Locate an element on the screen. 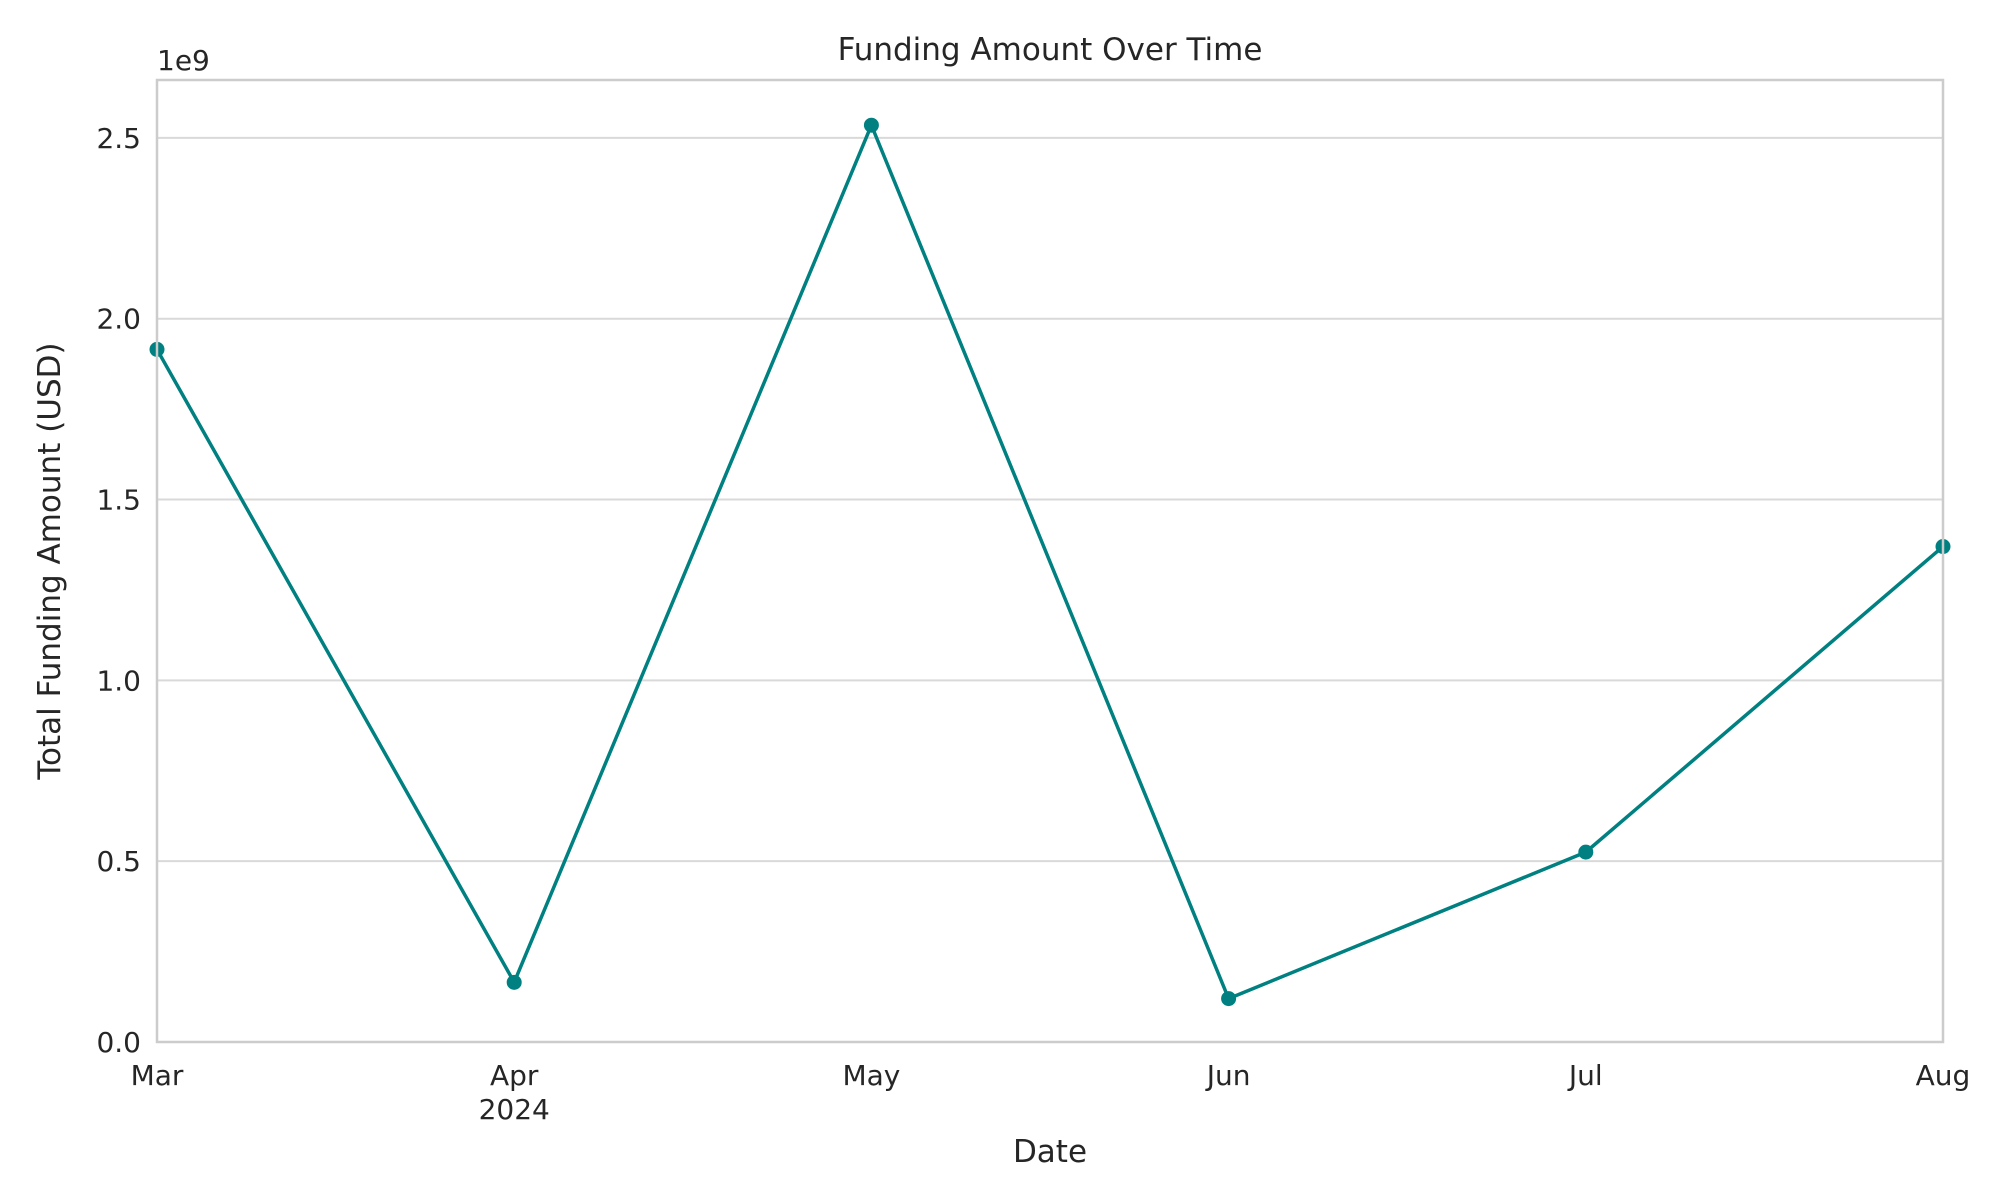 The height and width of the screenshot is (1200, 2000). x-tick-label: Jul is located at coordinates (1585, 1075).